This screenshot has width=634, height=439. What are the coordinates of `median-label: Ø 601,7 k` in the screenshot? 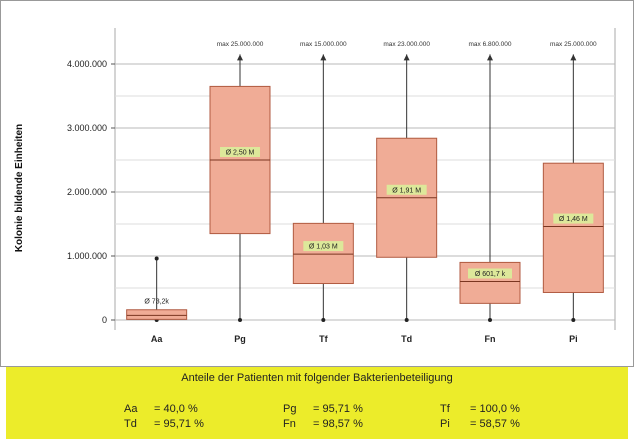 It's located at (490, 274).